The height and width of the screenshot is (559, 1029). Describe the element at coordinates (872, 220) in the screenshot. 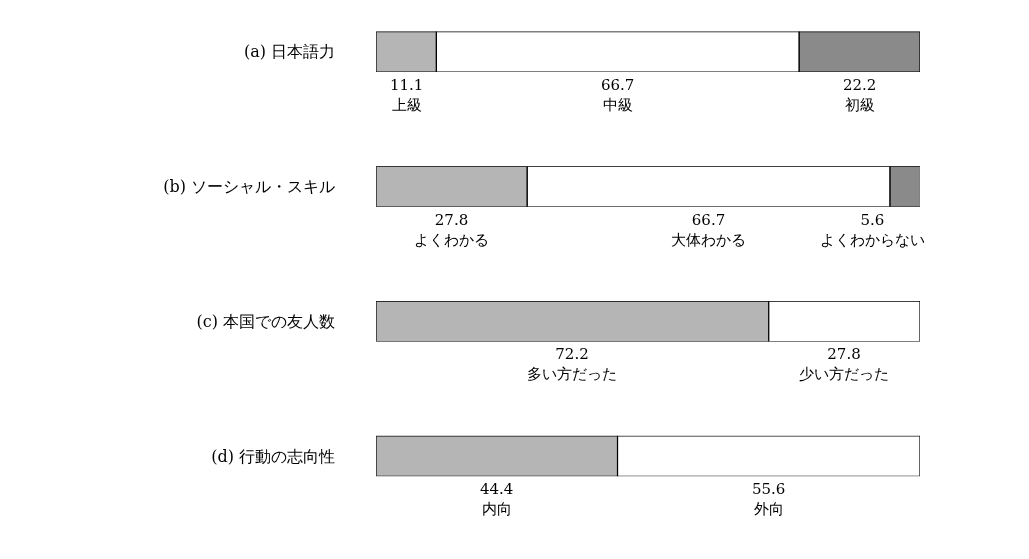

I see `data-label: 5.6` at that location.